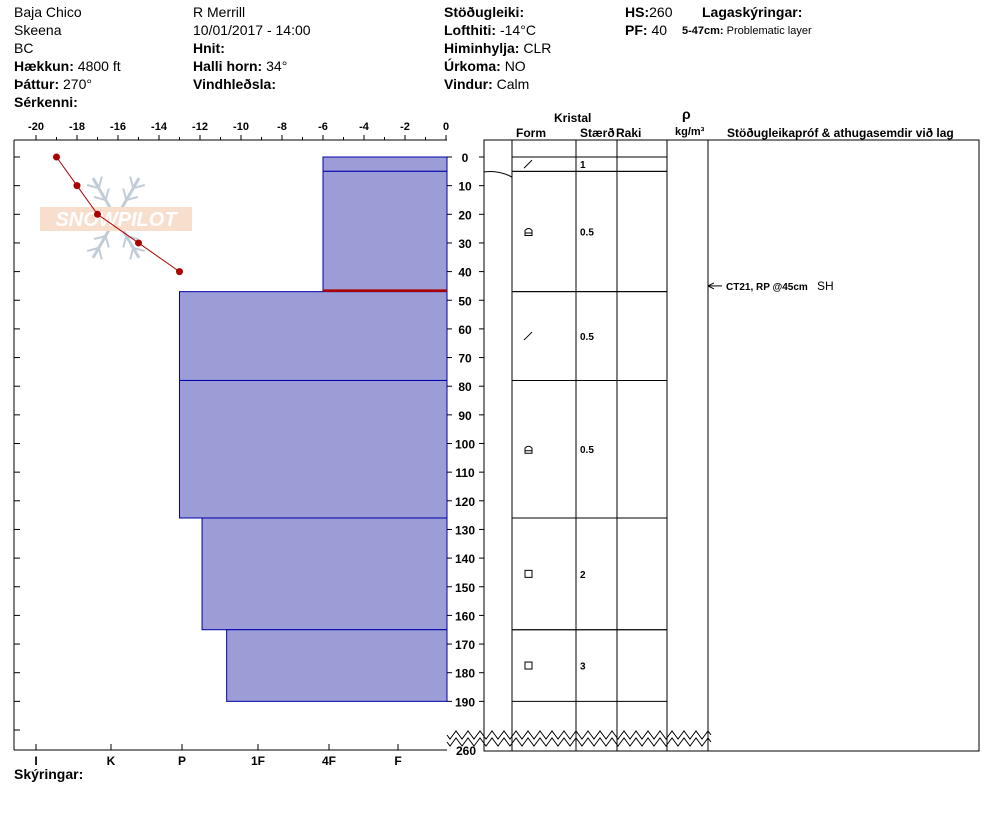 This screenshot has width=994, height=840. What do you see at coordinates (466, 751) in the screenshot?
I see `total-depth-label: 260` at bounding box center [466, 751].